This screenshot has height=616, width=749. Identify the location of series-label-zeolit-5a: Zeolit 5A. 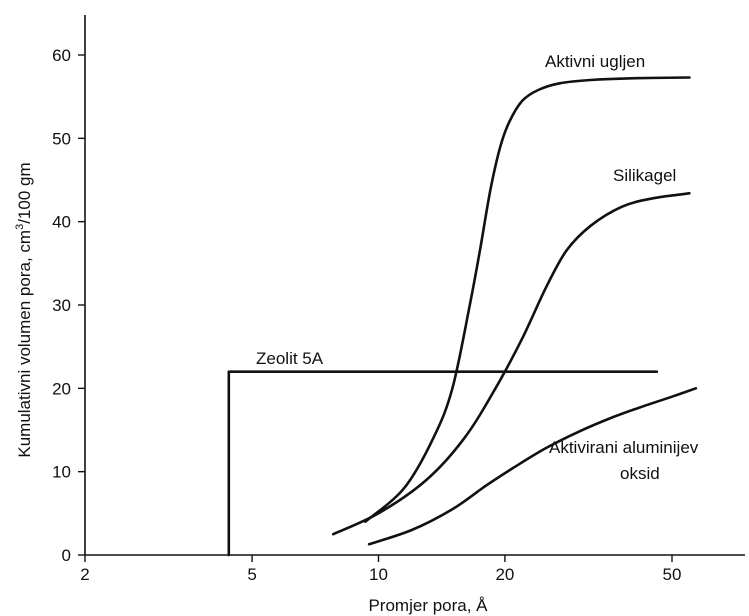
(290, 358).